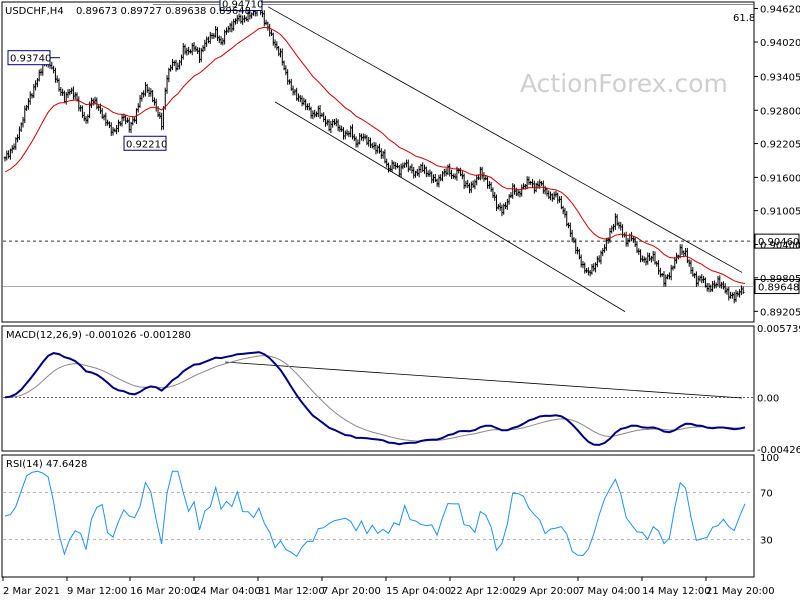  I want to click on macd-y-tick-label: 0.00, so click(768, 398).